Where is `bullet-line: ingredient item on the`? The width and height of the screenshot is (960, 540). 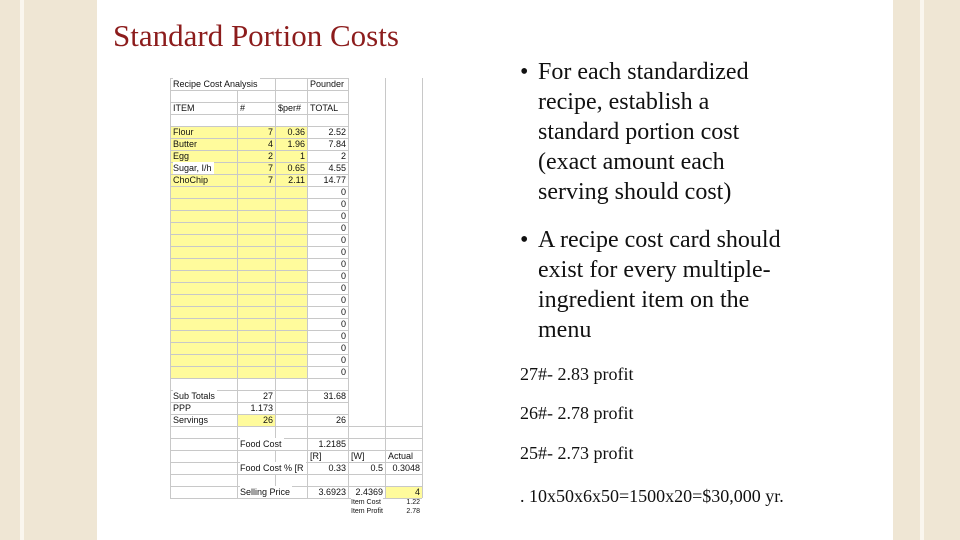 bullet-line: ingredient item on the is located at coordinates (644, 300).